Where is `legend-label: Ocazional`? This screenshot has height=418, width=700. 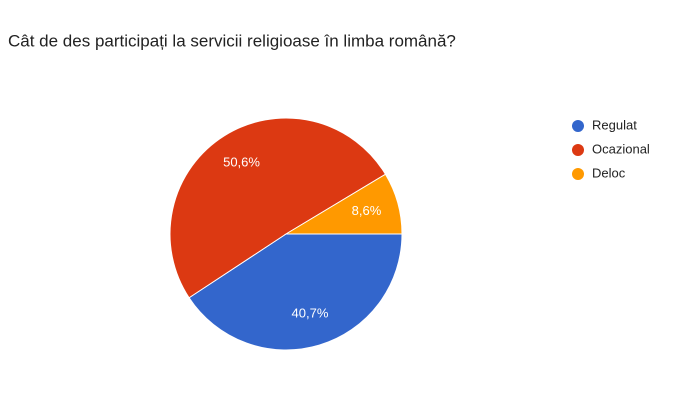
legend-label: Ocazional is located at coordinates (621, 148).